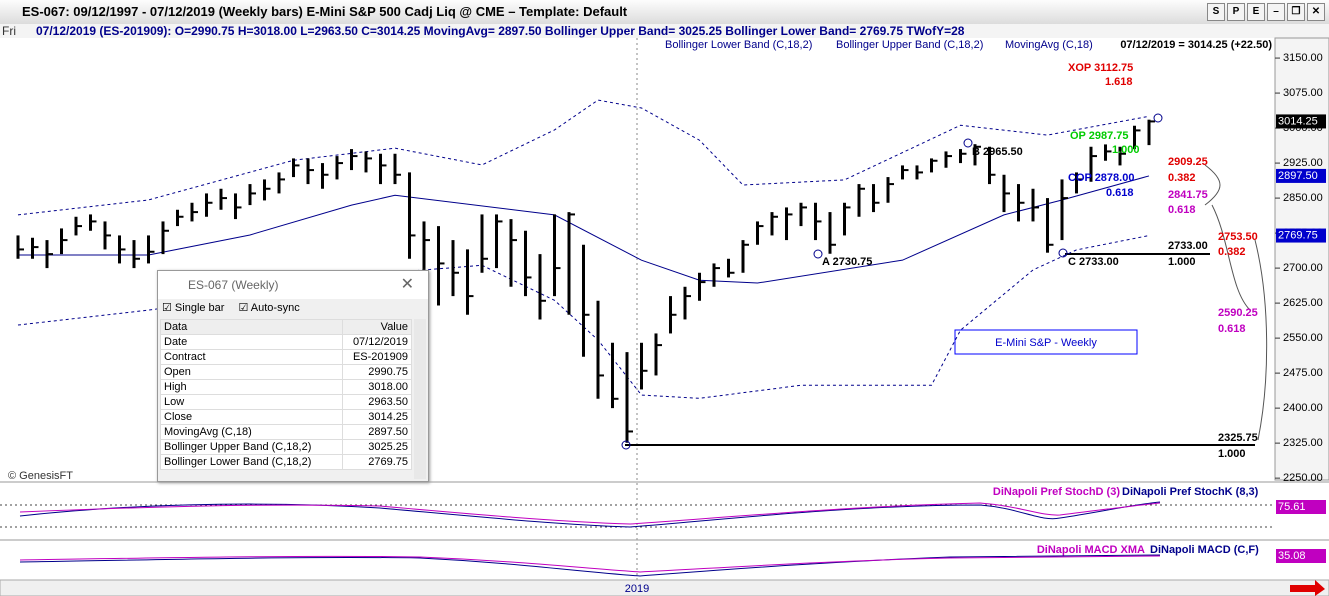 Image resolution: width=1329 pixels, height=596 pixels. Describe the element at coordinates (377, 387) in the screenshot. I see `cell: 3018.00` at that location.